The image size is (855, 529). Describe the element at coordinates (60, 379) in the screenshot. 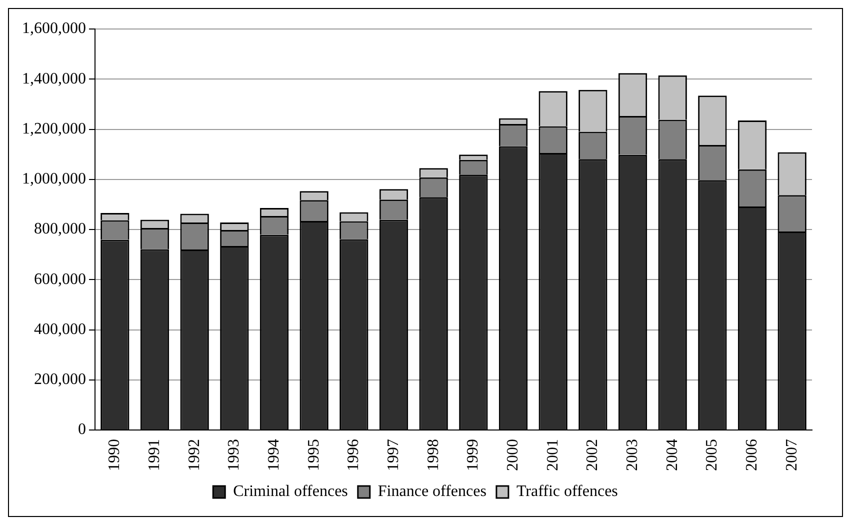

I see `y-tick-label: 200,000` at that location.